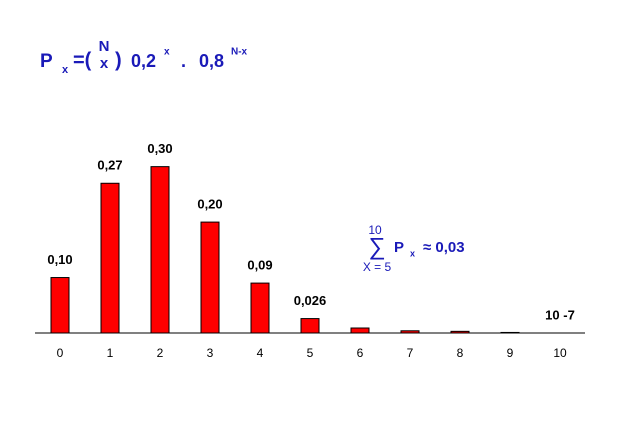 The height and width of the screenshot is (442, 638). I want to click on formula-eq: =(, so click(82, 60).